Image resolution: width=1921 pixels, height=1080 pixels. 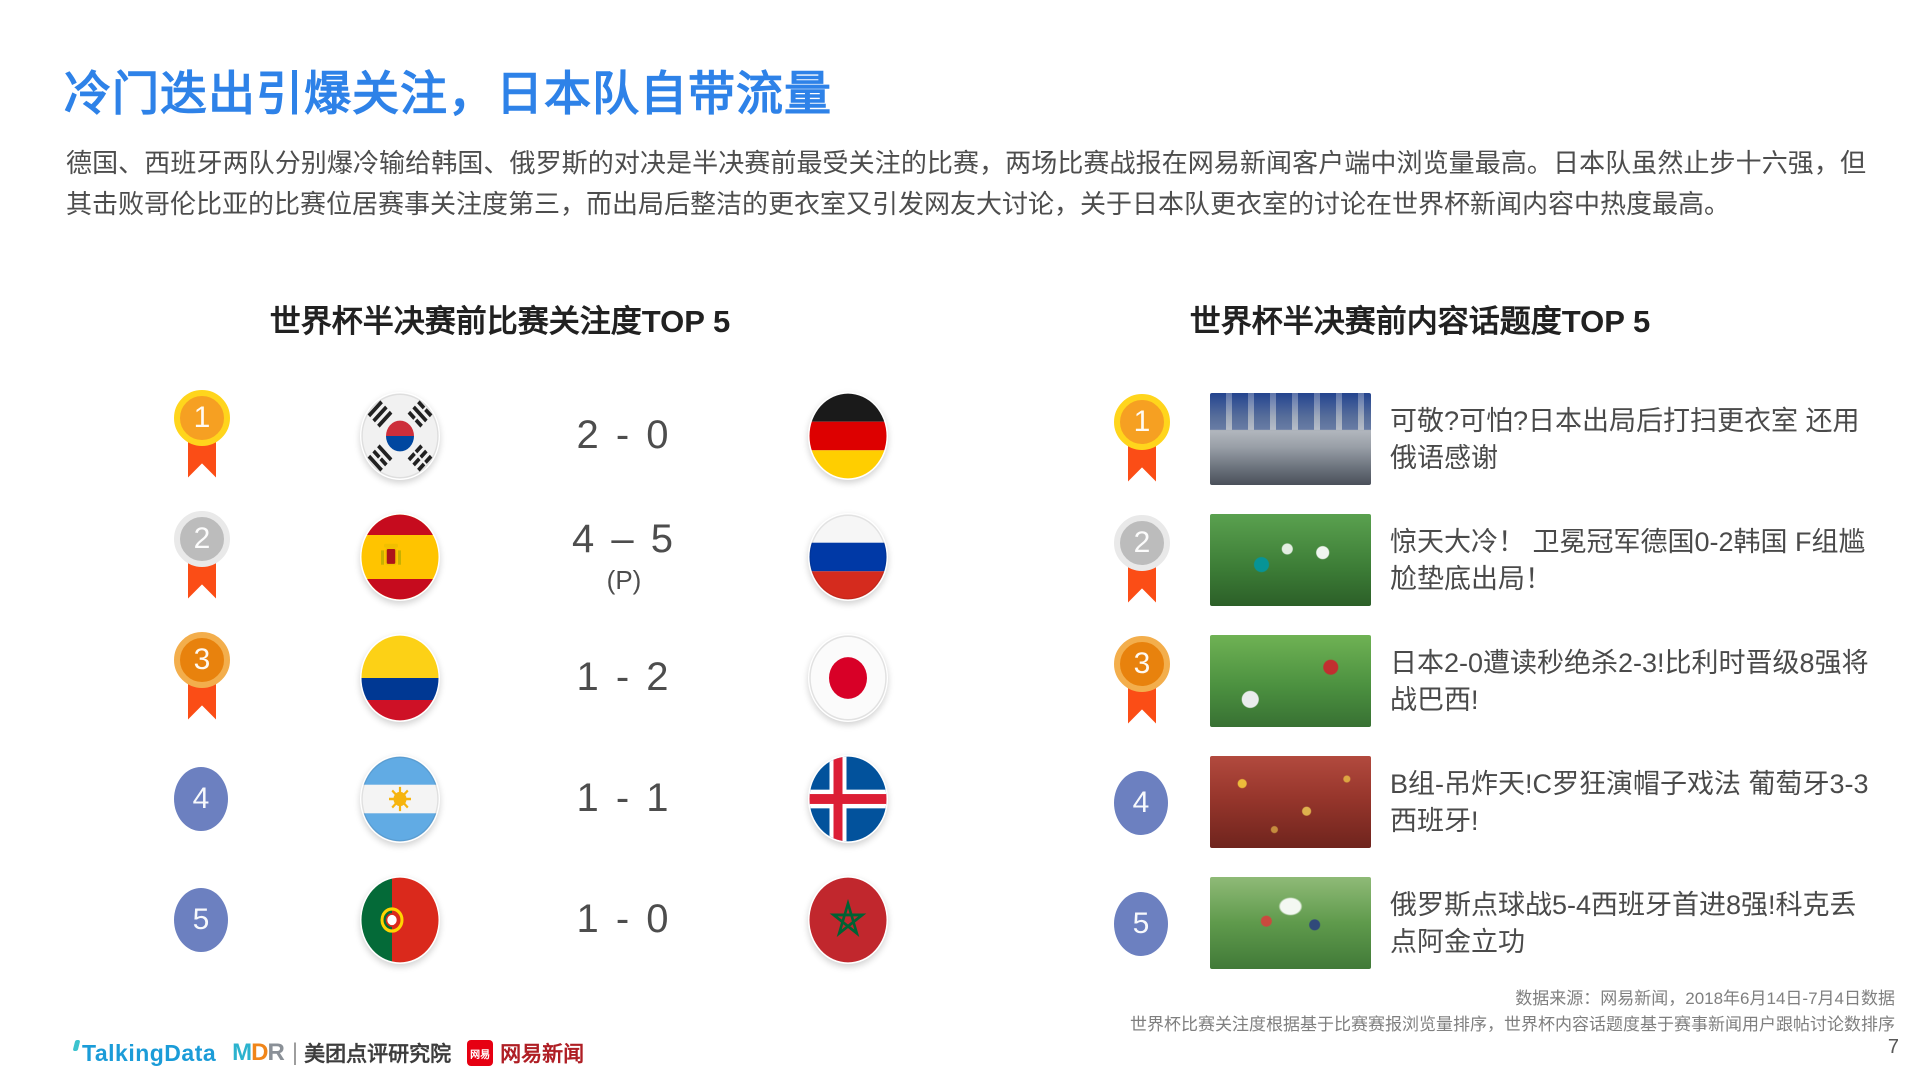 What do you see at coordinates (624, 539) in the screenshot?
I see `score-text: 4 – 5` at bounding box center [624, 539].